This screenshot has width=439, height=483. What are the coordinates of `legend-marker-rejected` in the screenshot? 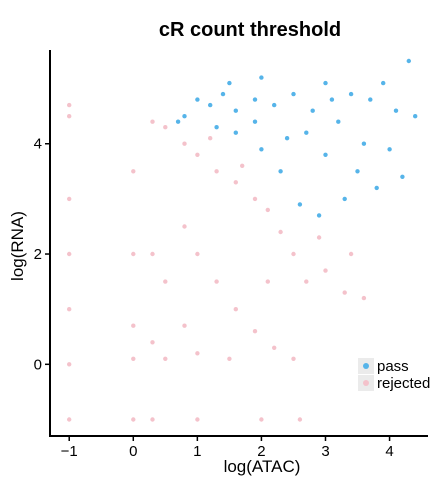 It's located at (366, 383).